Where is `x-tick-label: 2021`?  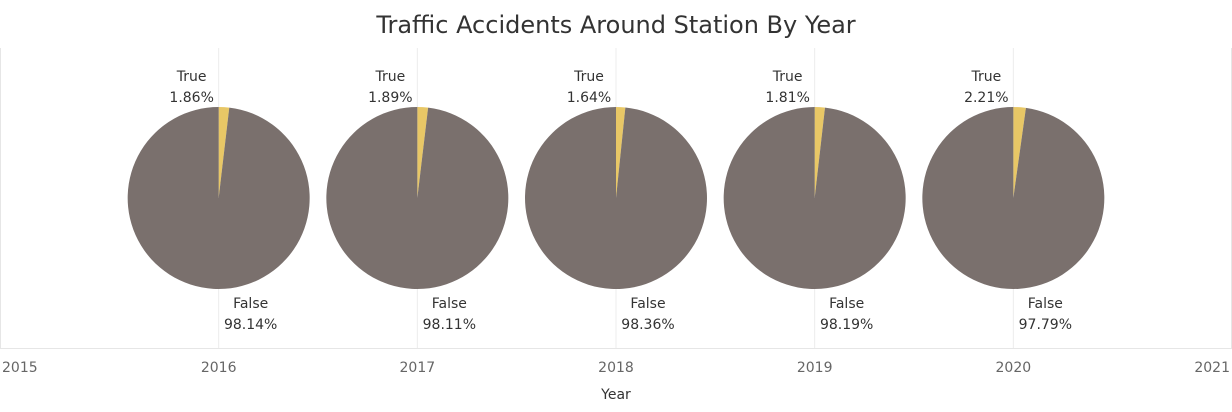 x-tick-label: 2021 is located at coordinates (1212, 368).